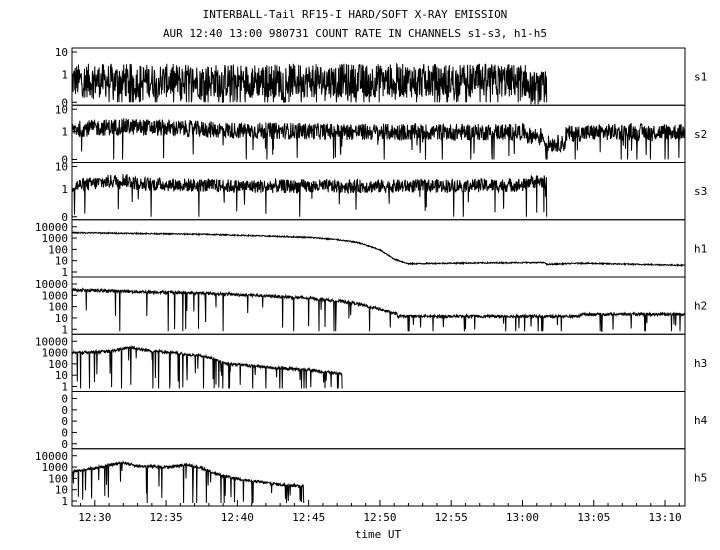 This screenshot has height=550, width=720. I want to click on x-tick-label: 12:45, so click(308, 517).